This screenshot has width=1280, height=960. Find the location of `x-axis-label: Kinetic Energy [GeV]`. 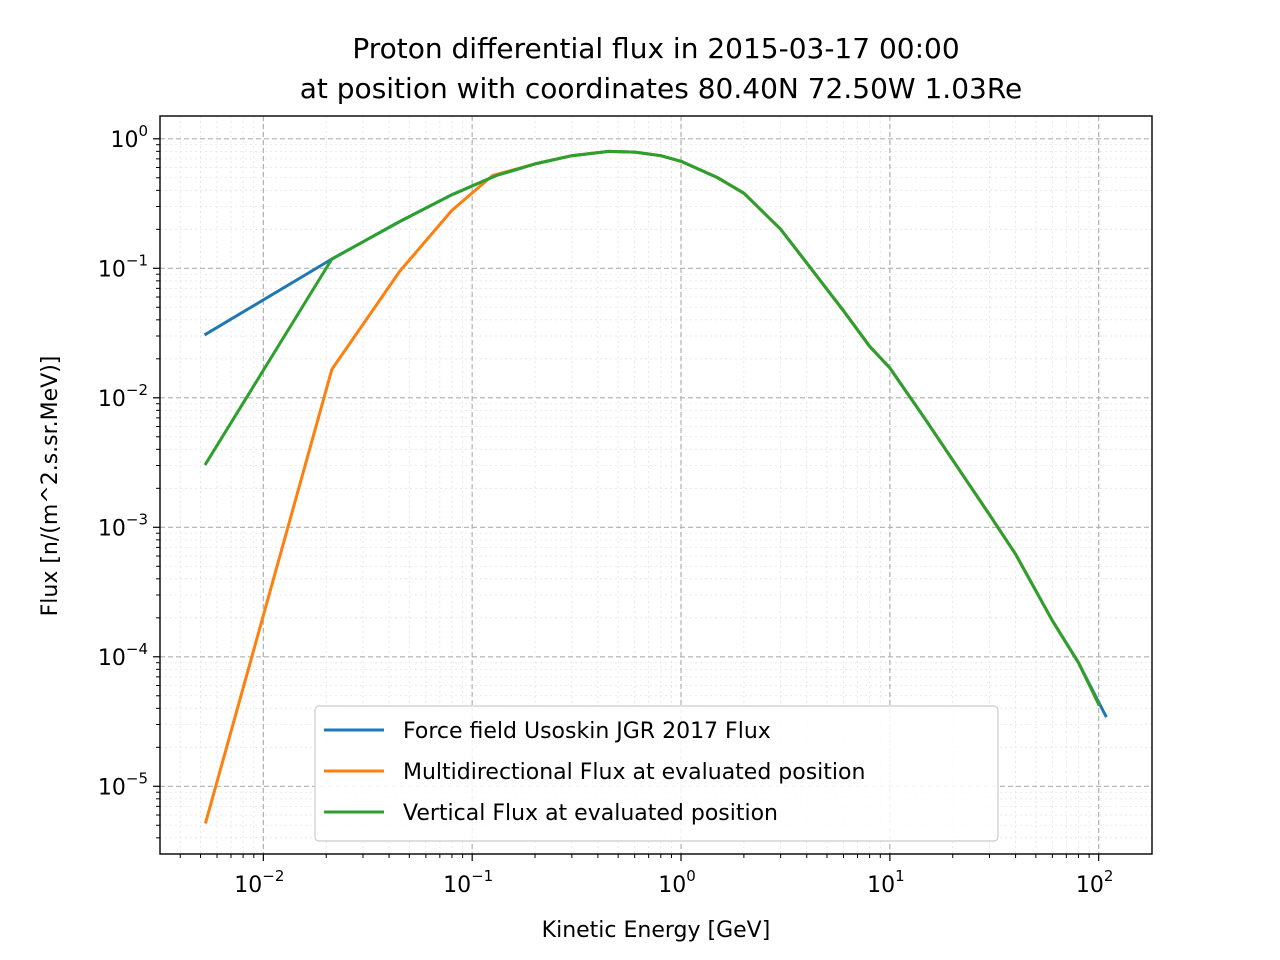

x-axis-label: Kinetic Energy [GeV] is located at coordinates (656, 930).